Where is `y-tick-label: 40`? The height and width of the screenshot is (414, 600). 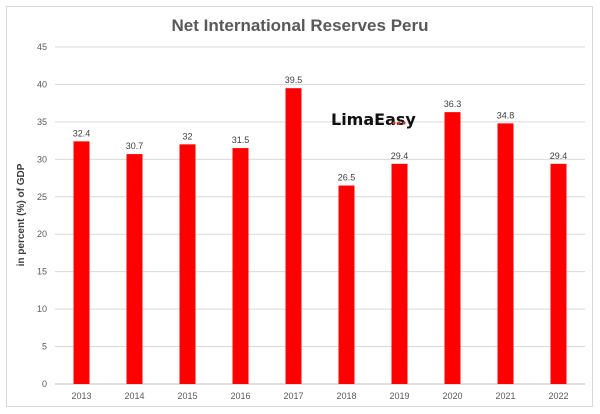 y-tick-label: 40 is located at coordinates (42, 84).